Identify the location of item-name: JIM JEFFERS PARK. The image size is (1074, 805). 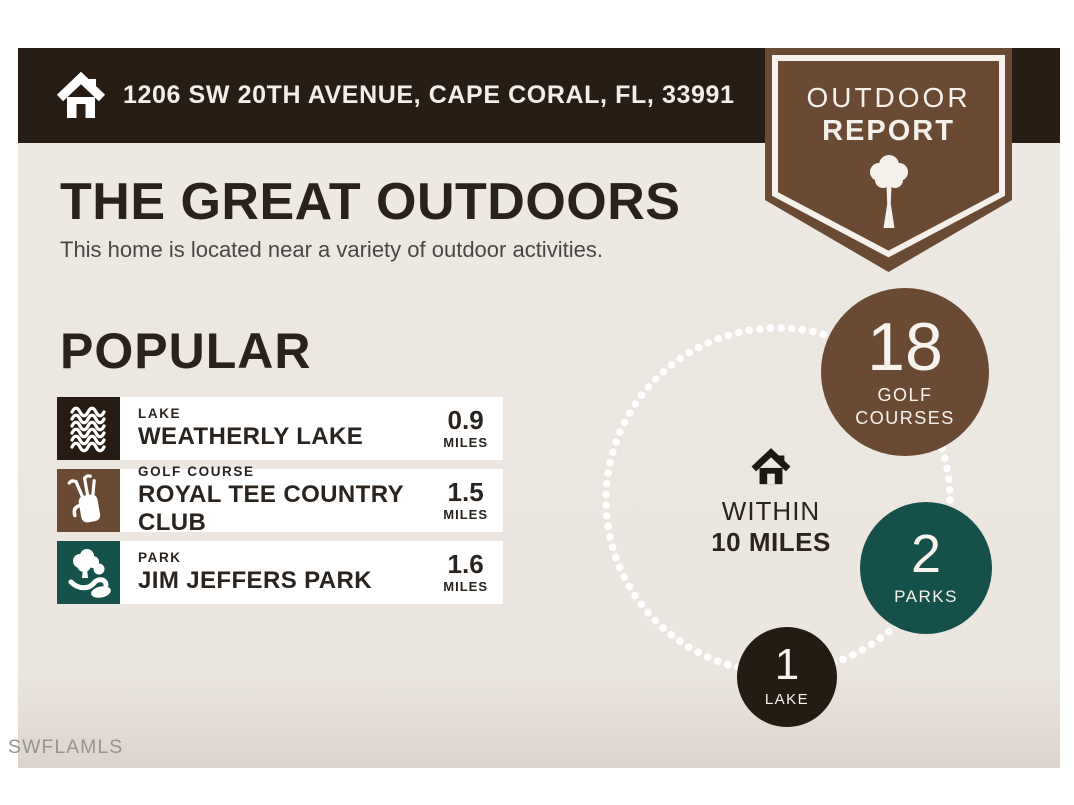
(255, 580).